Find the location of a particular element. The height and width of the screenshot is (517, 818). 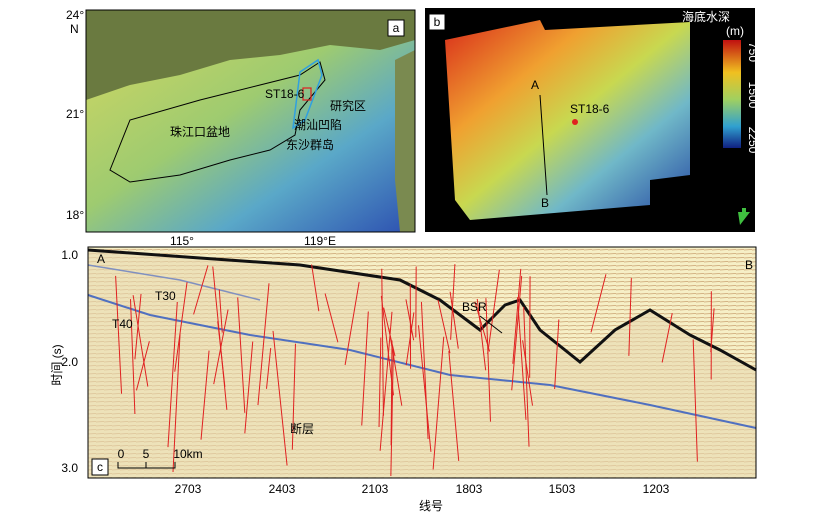

horizon-label: T40 is located at coordinates (122, 324).